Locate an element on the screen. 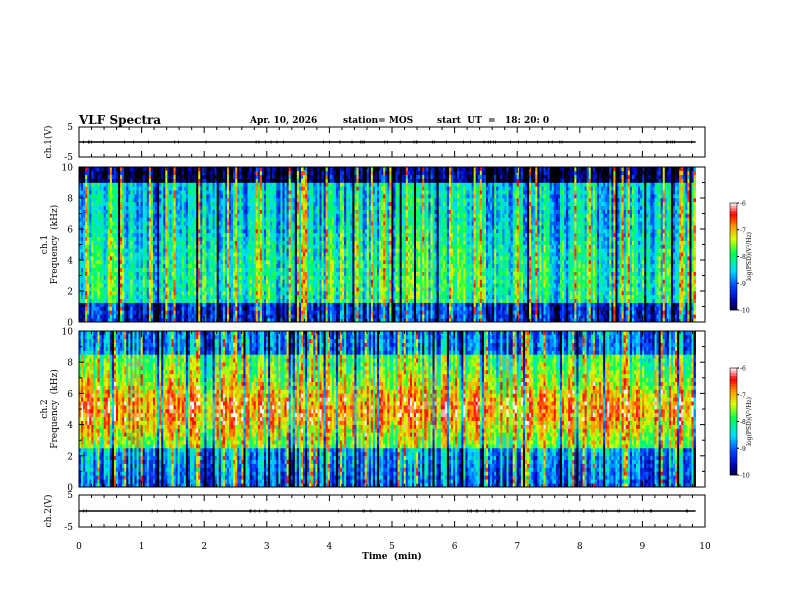 Image resolution: width=792 pixels, height=612 pixels. x-tick-label: 6 is located at coordinates (455, 547).